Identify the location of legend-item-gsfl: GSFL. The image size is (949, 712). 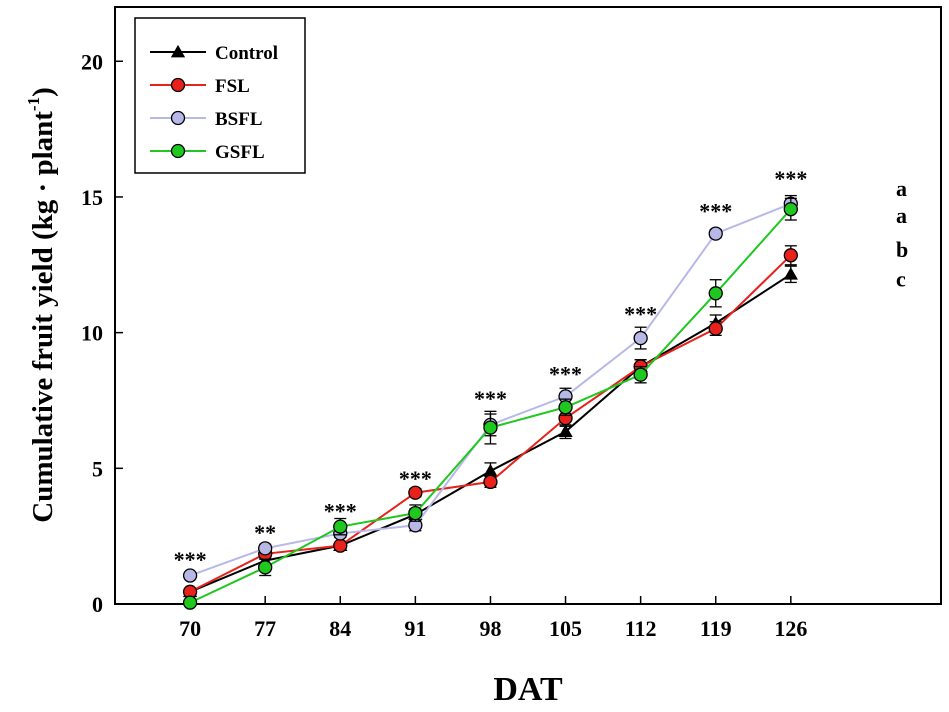
(207, 152).